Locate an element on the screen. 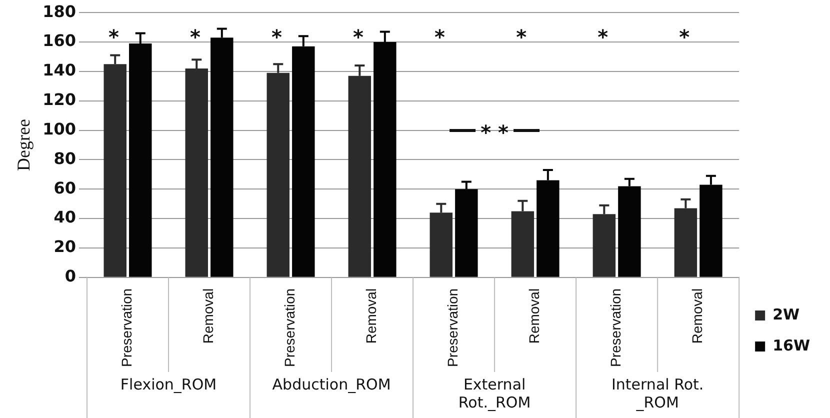 The image size is (830, 418). text: Internal Rot. _ROM is located at coordinates (657, 393).